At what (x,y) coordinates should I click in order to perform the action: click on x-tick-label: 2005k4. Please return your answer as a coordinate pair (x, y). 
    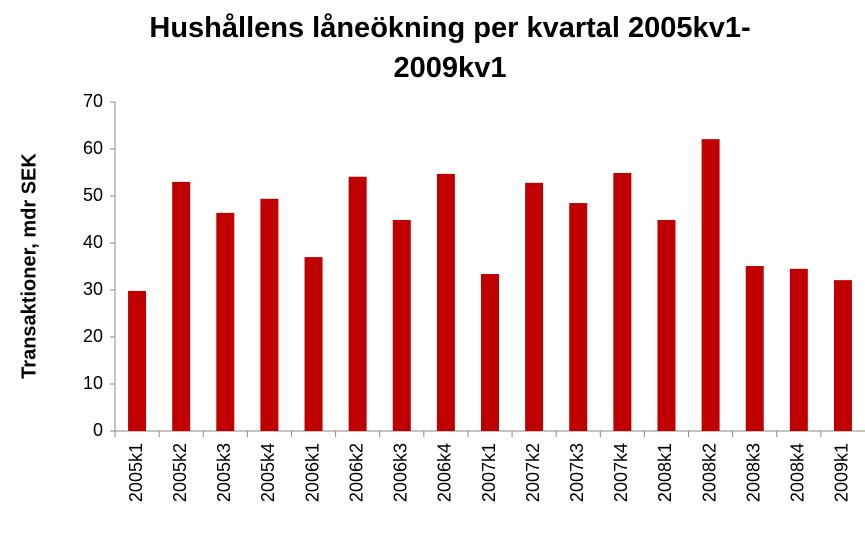
    Looking at the image, I should click on (268, 472).